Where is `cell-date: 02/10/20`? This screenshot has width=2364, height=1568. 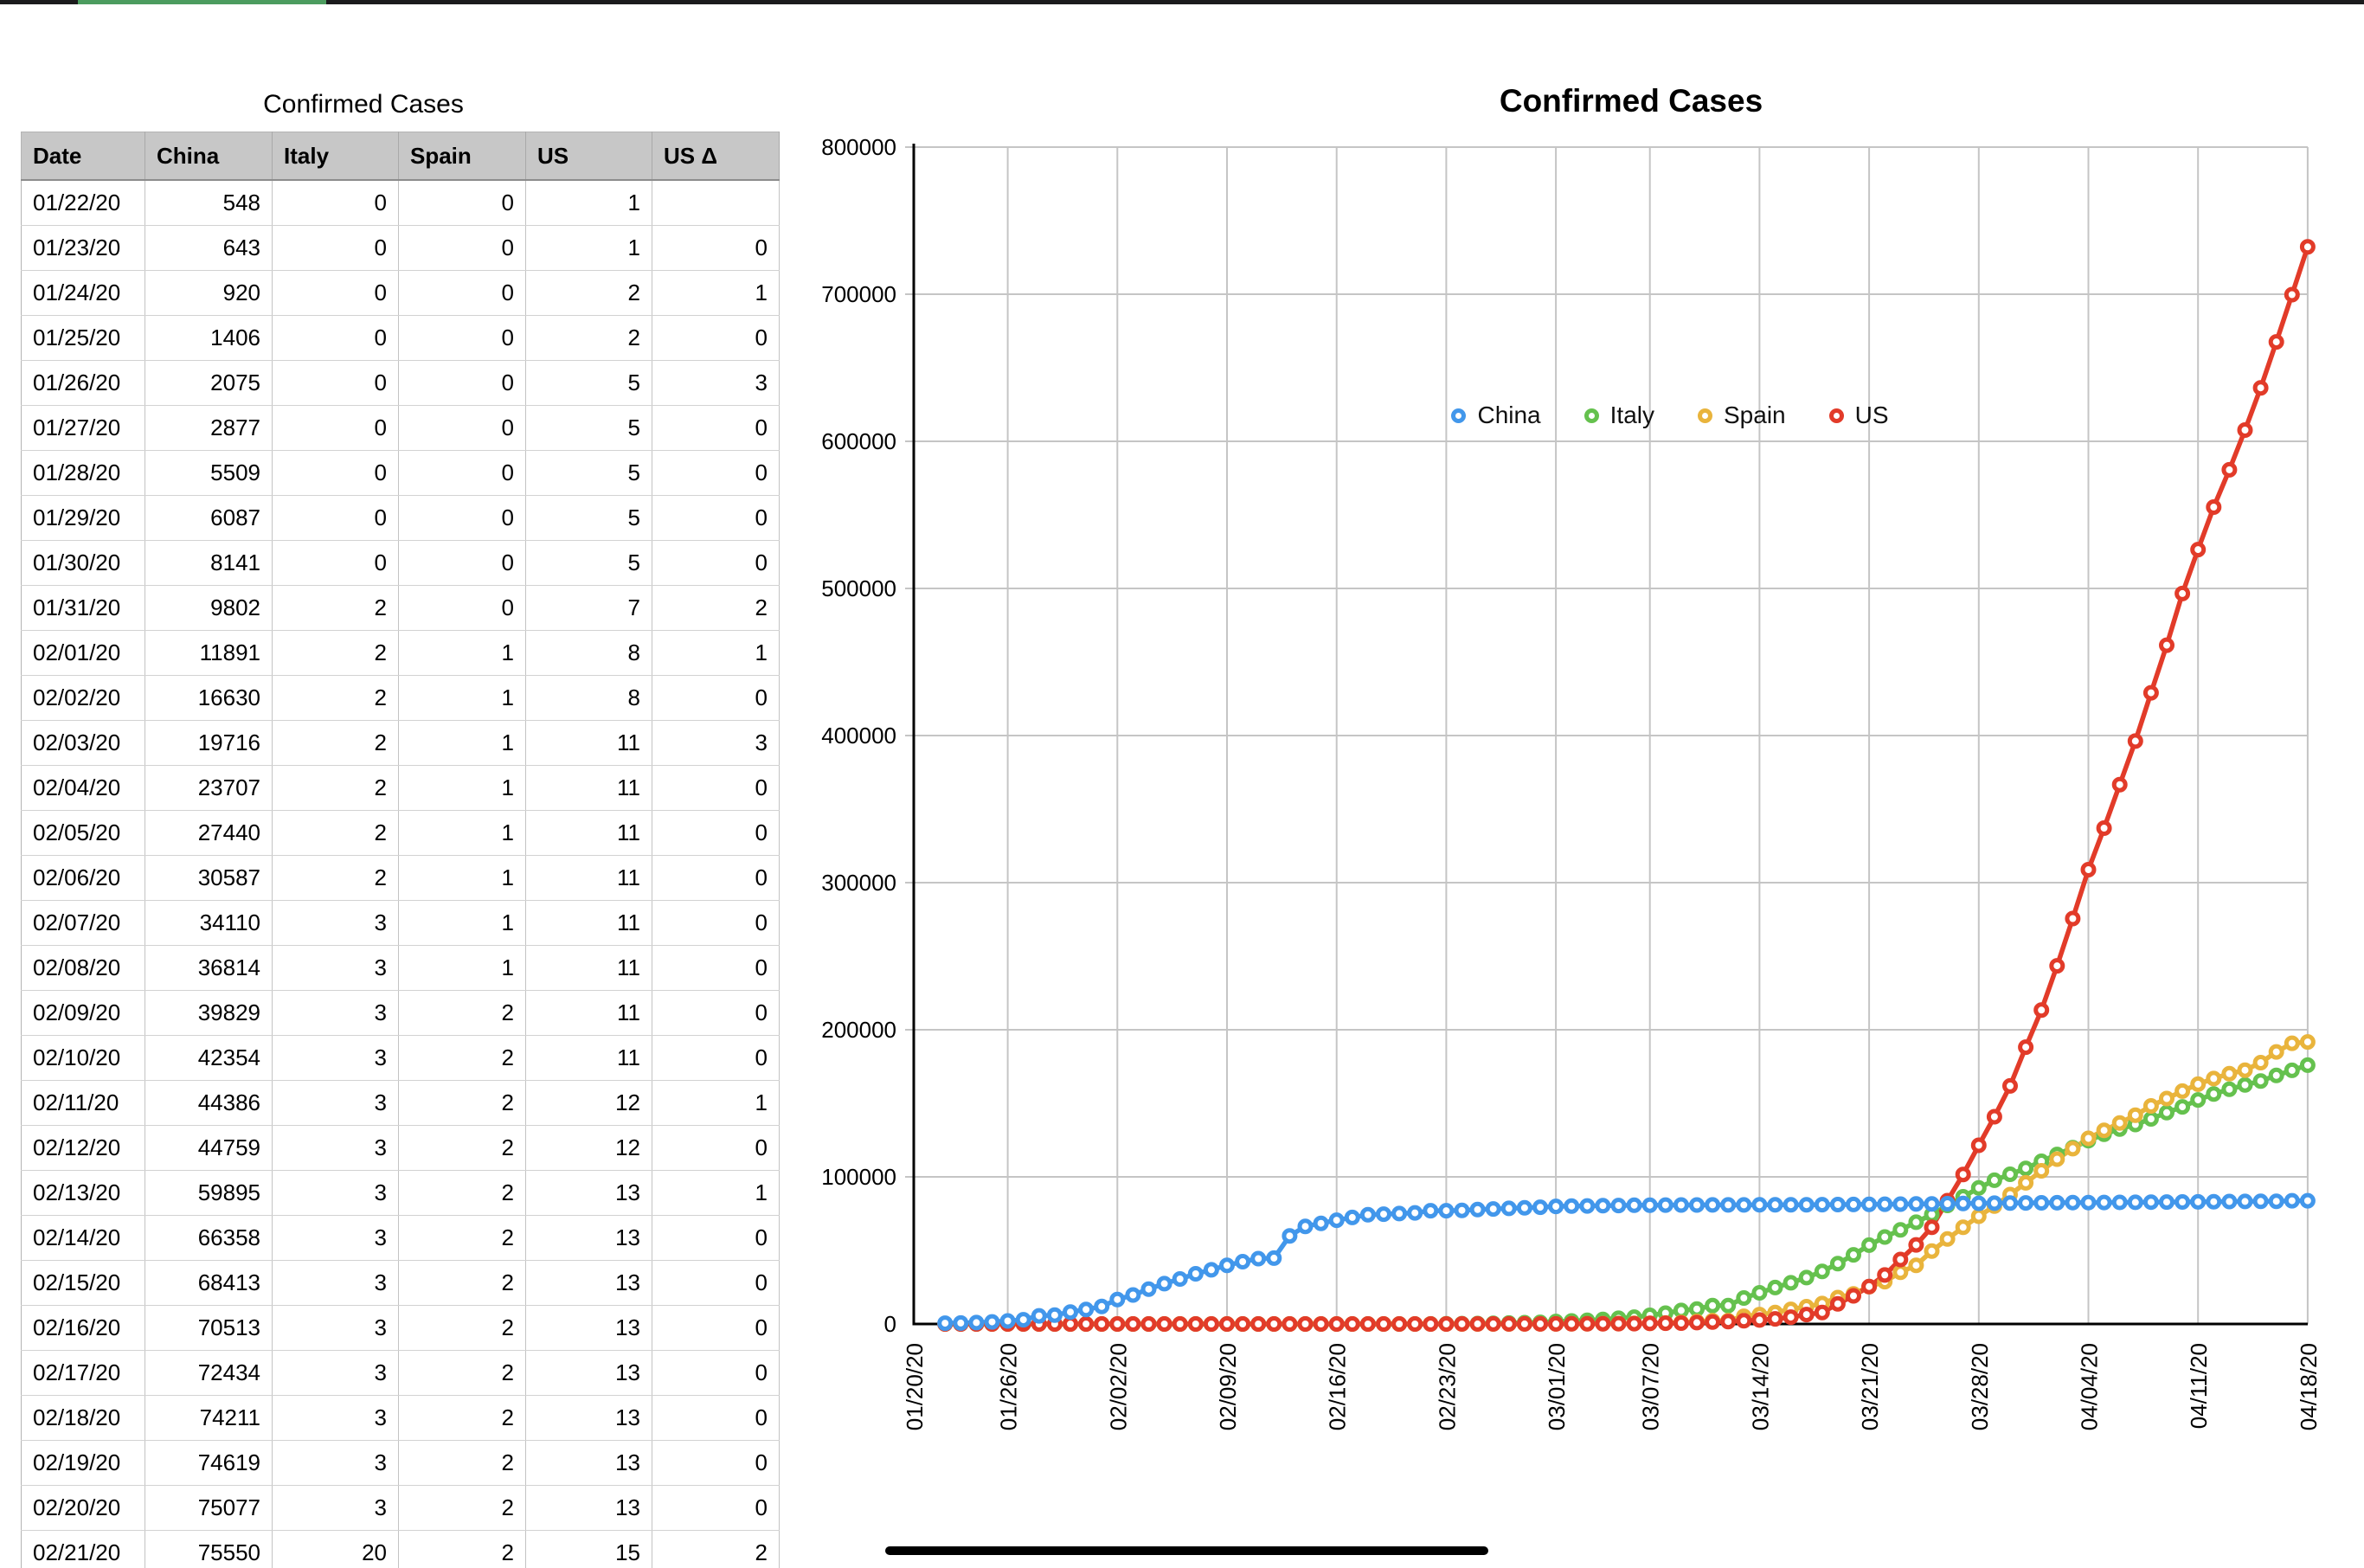
cell-date: 02/10/20 is located at coordinates (83, 1058).